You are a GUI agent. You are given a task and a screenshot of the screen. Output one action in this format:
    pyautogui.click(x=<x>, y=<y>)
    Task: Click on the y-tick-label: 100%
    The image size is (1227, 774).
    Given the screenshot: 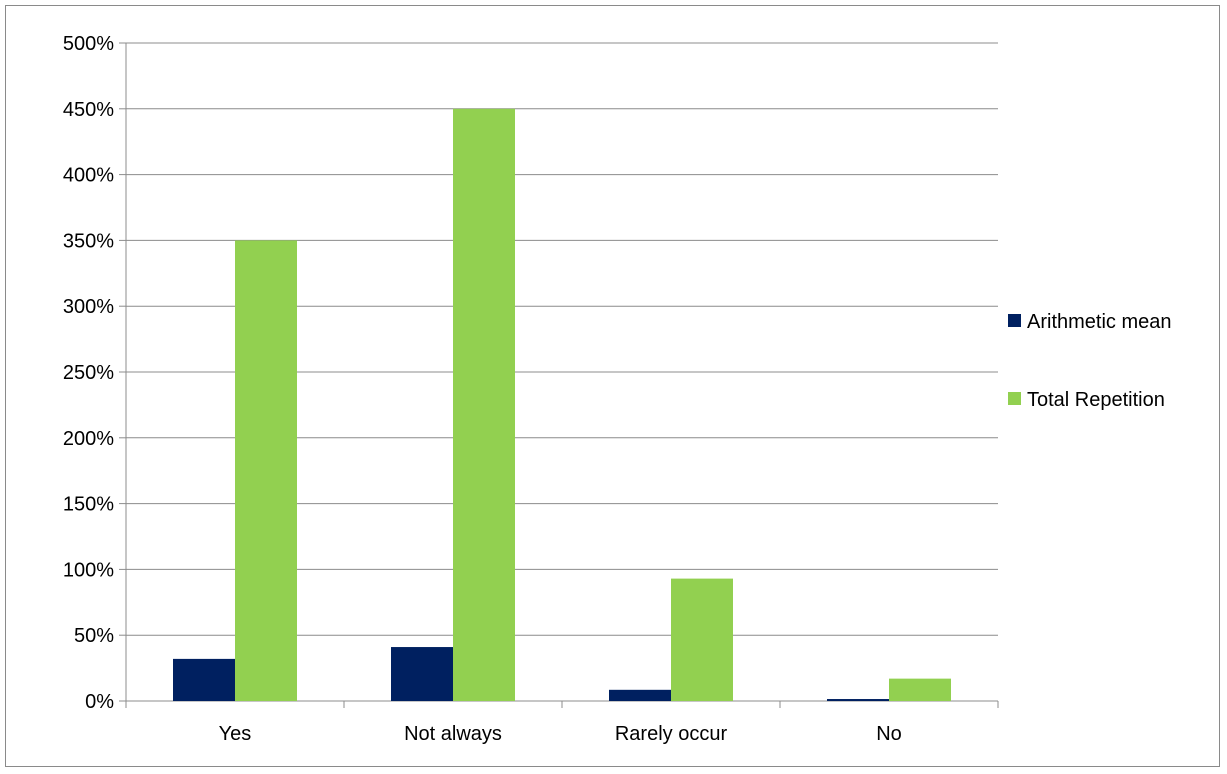 What is the action you would take?
    pyautogui.click(x=88, y=570)
    